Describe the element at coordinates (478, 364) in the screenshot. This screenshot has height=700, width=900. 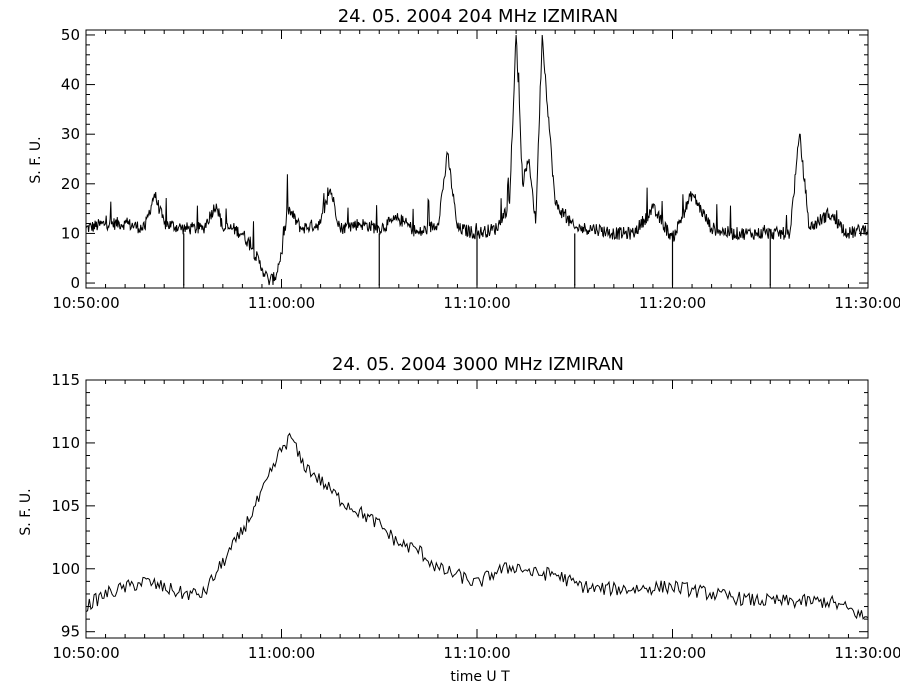
I see `chart-title: 24. 05. 2004 3000 MHz IZMIRAN` at that location.